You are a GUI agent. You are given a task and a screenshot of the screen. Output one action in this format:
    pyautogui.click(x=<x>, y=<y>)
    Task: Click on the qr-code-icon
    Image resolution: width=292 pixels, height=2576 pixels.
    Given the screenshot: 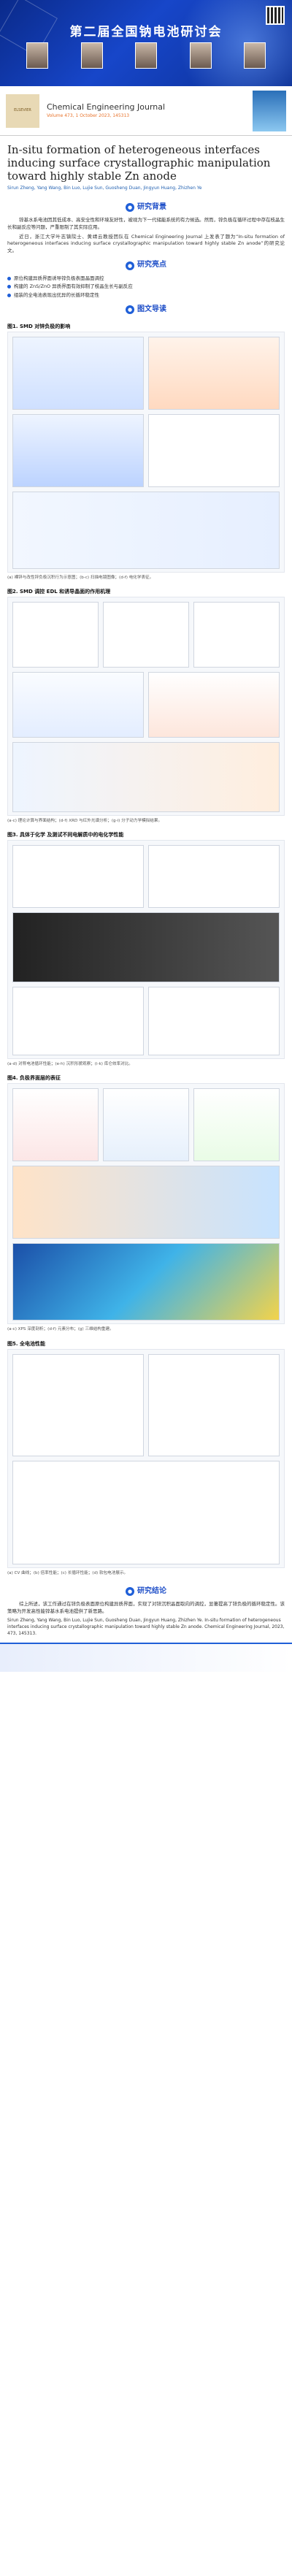 What is the action you would take?
    pyautogui.click(x=275, y=15)
    